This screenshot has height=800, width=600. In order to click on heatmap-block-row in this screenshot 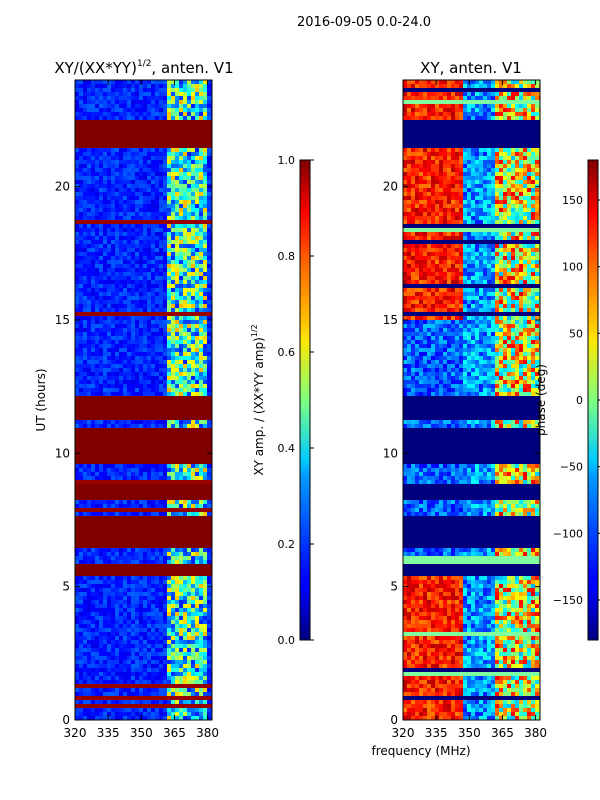, I will do `click(143, 446)`.